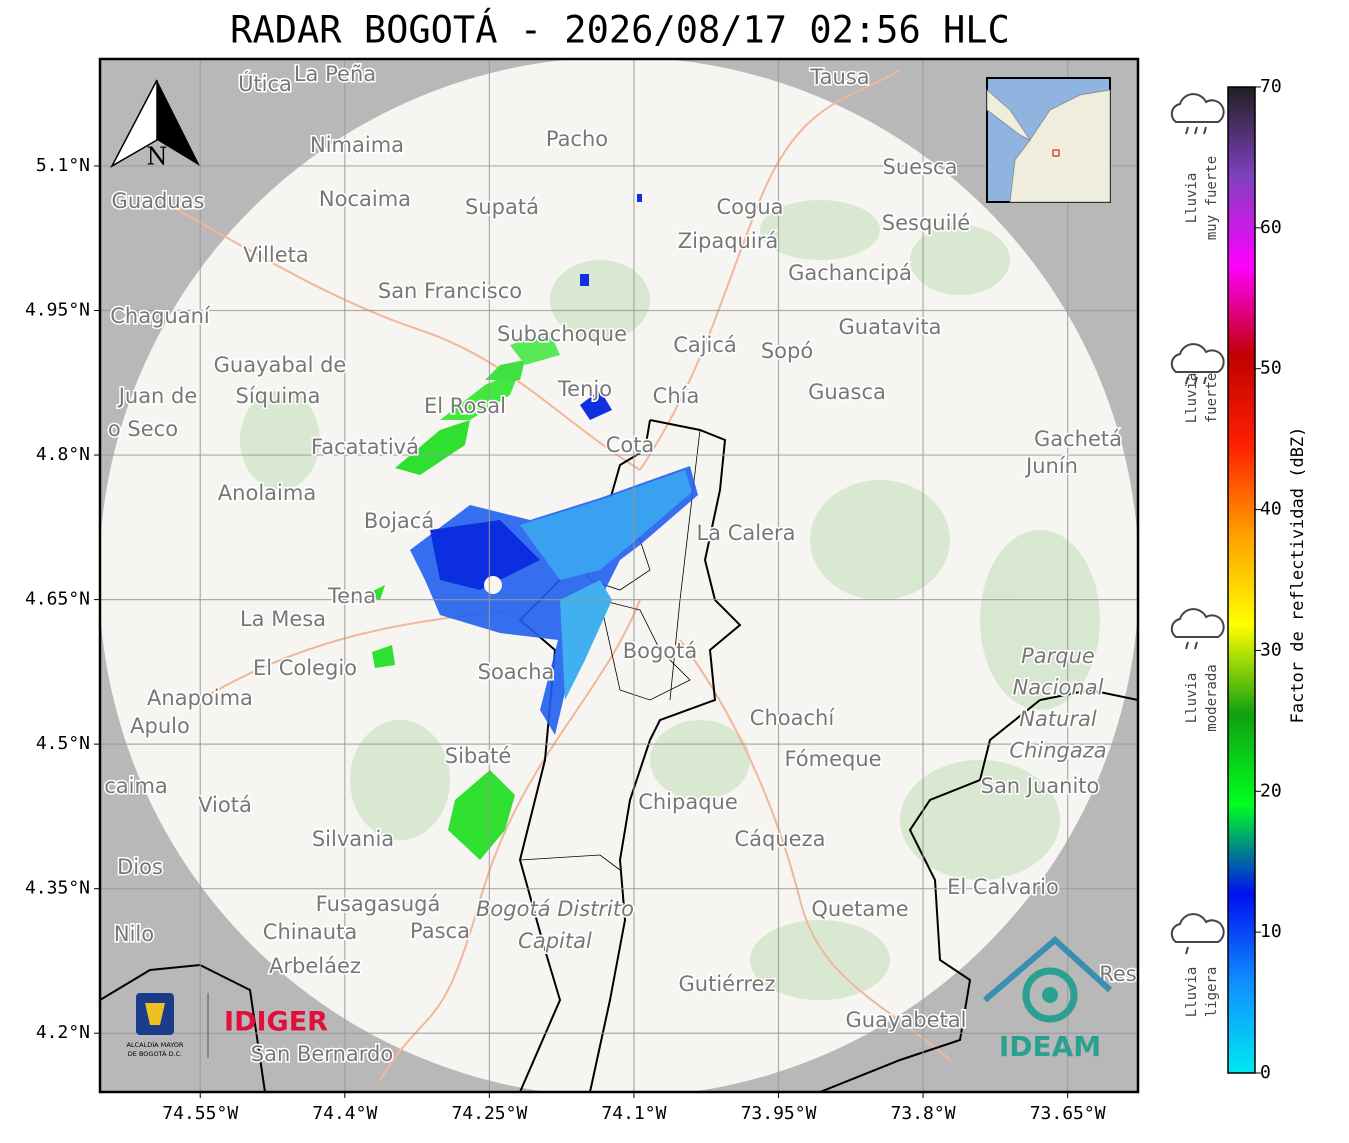  Describe the element at coordinates (577, 139) in the screenshot. I see `place-label: Pacho` at that location.